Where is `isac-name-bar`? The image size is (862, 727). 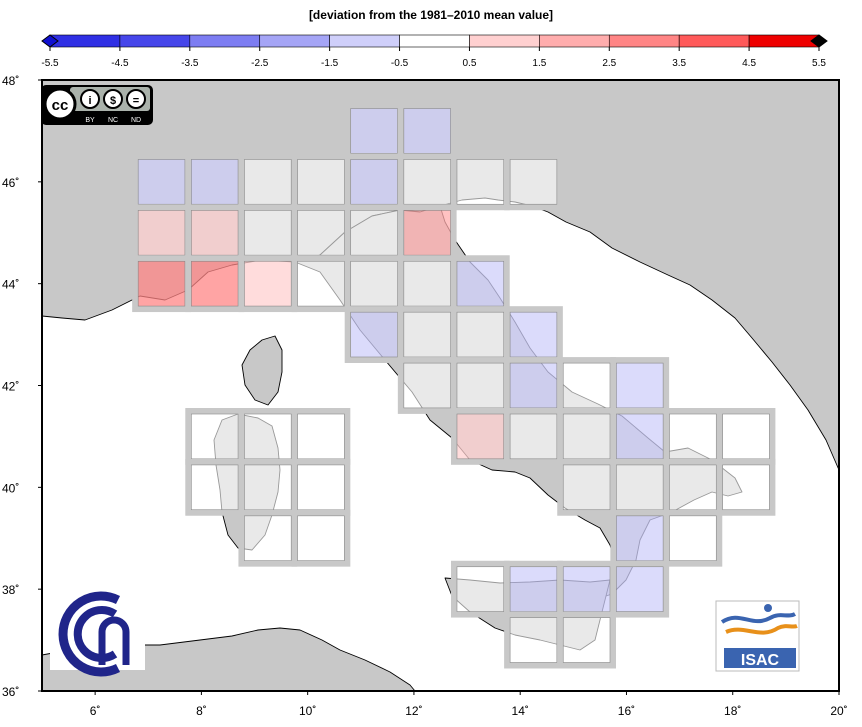 isac-name-bar is located at coordinates (760, 658).